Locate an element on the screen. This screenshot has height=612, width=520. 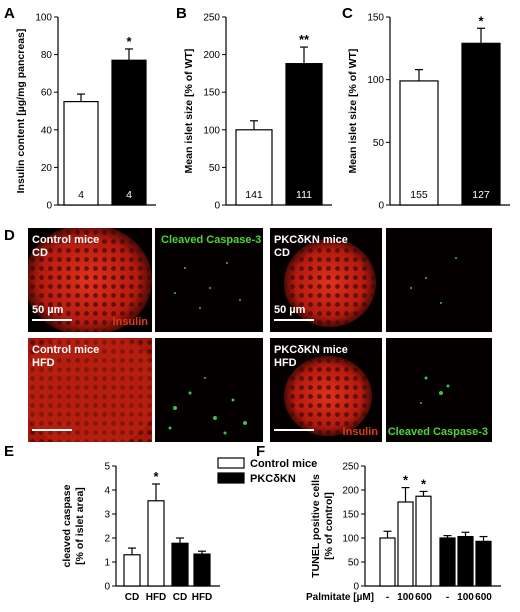
y-axis-label: Insulin content [µg/mg pancreas] is located at coordinates (21, 111).